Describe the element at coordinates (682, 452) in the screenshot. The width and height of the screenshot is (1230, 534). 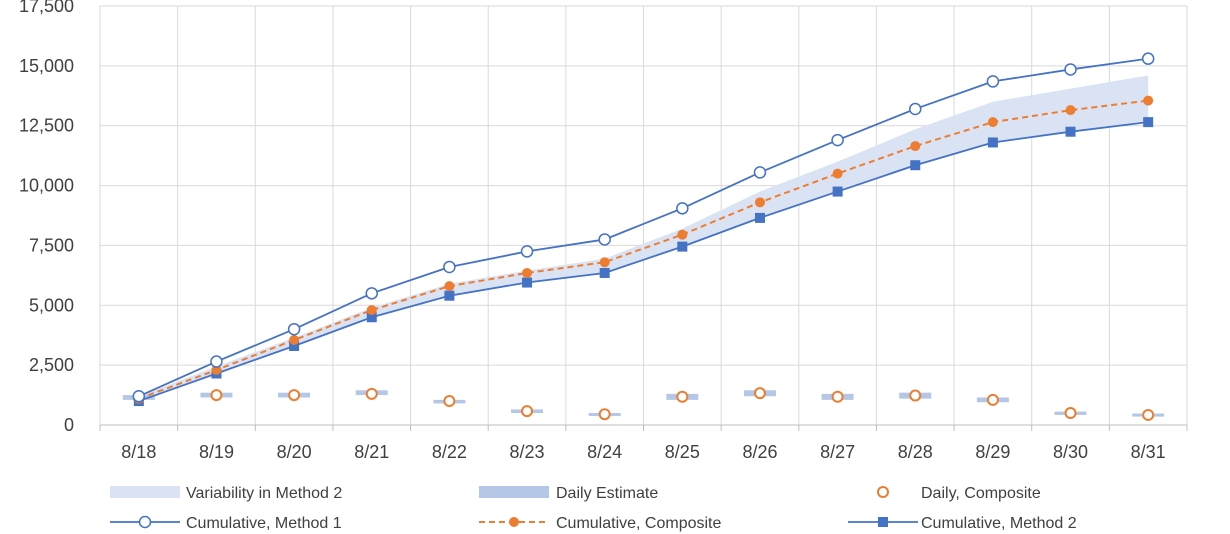
I see `x-tick-label: 8/25` at that location.